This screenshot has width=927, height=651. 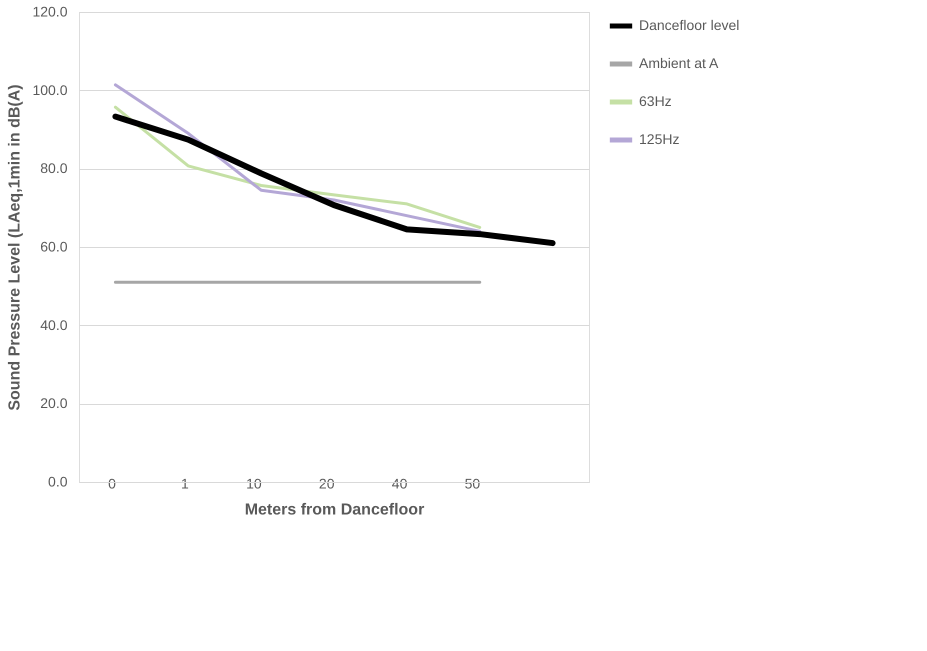 What do you see at coordinates (689, 25) in the screenshot?
I see `legend-label: Dancefloor level` at bounding box center [689, 25].